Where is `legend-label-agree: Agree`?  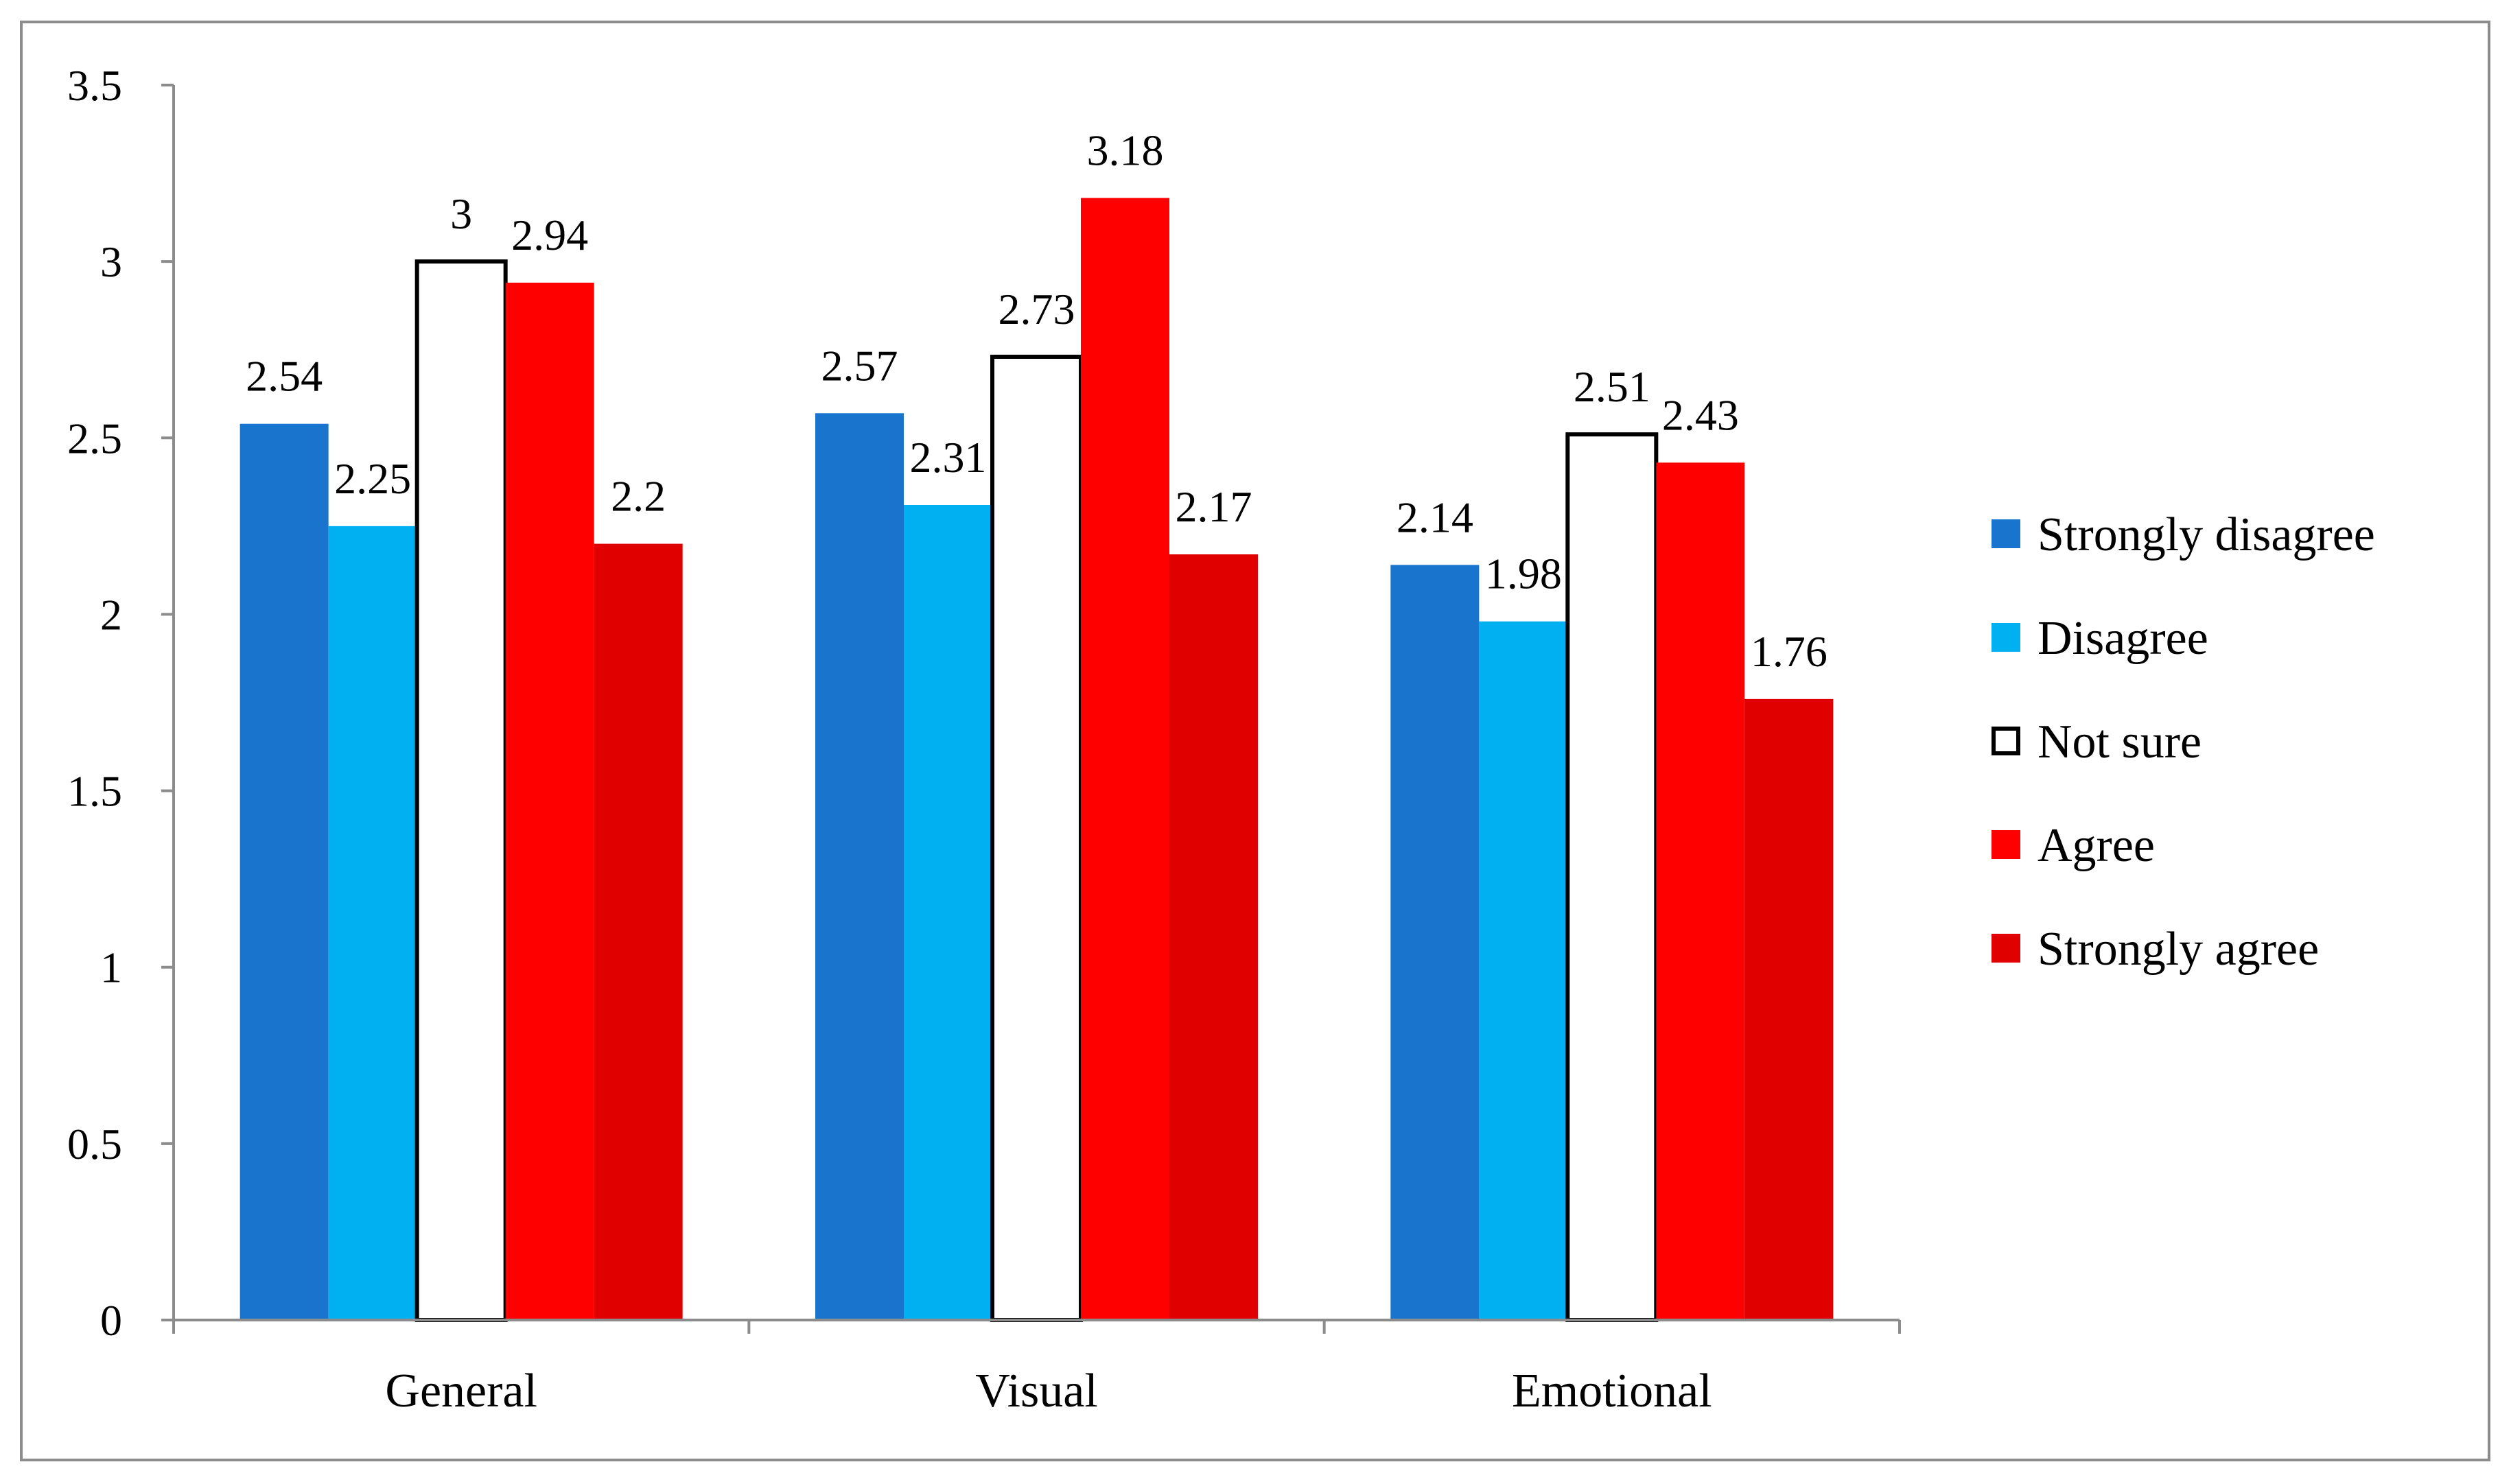 legend-label-agree: Agree is located at coordinates (2096, 845).